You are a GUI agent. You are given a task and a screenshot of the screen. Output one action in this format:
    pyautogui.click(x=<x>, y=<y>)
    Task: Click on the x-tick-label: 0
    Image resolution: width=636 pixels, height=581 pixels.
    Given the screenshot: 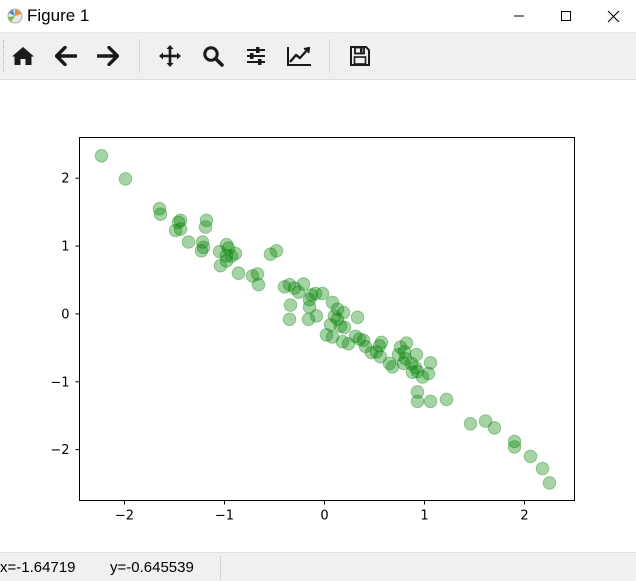 What is the action you would take?
    pyautogui.click(x=324, y=516)
    